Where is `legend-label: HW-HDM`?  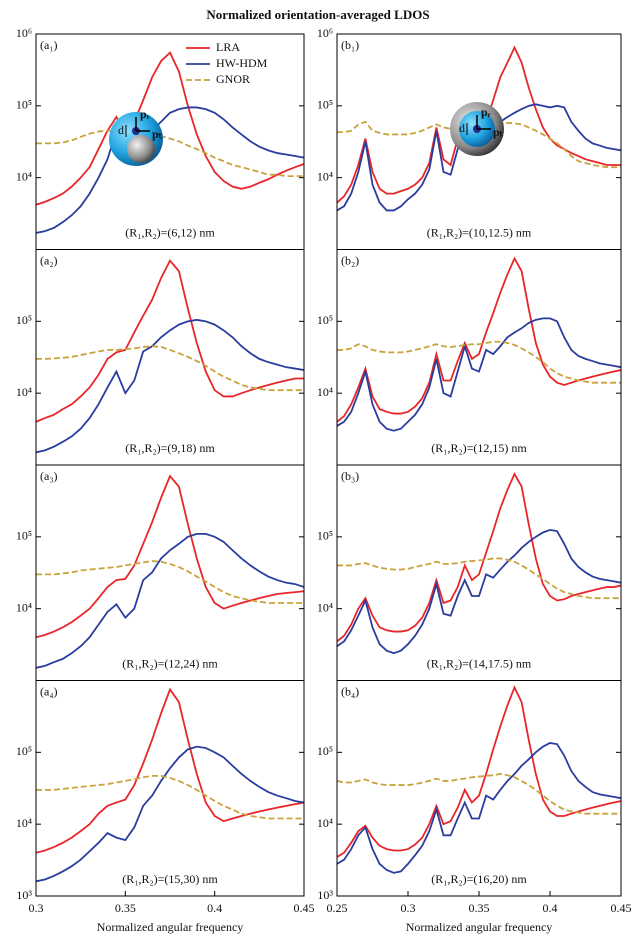 legend-label: HW-HDM is located at coordinates (242, 63).